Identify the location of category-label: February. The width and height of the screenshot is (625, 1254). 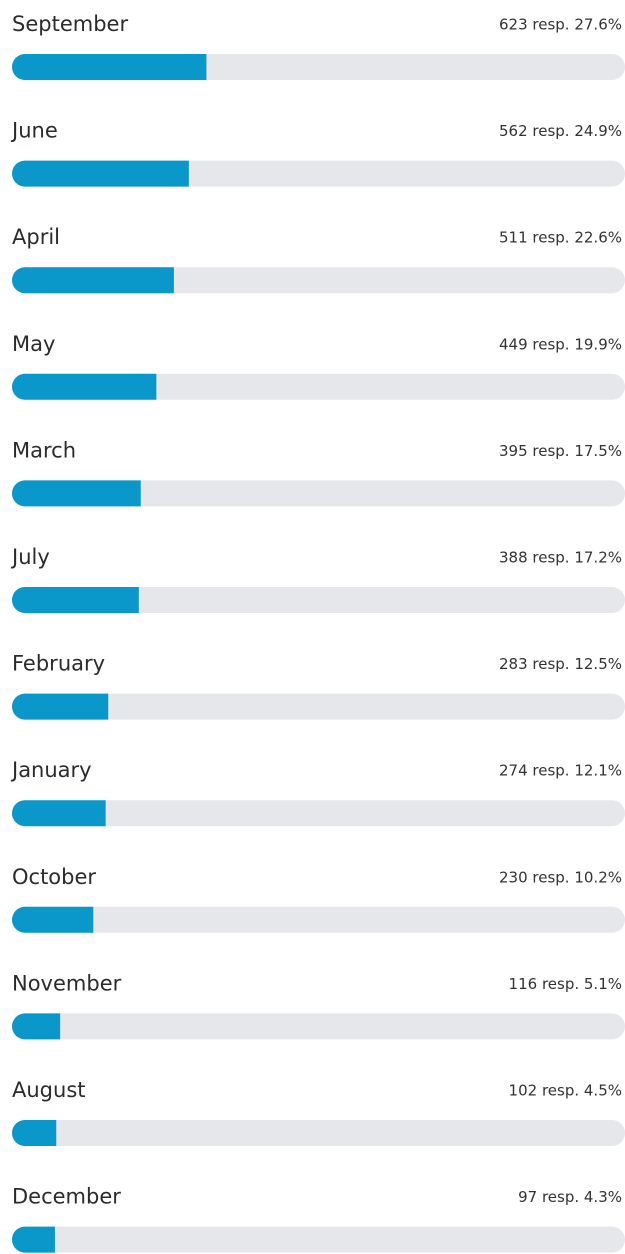
(58, 664).